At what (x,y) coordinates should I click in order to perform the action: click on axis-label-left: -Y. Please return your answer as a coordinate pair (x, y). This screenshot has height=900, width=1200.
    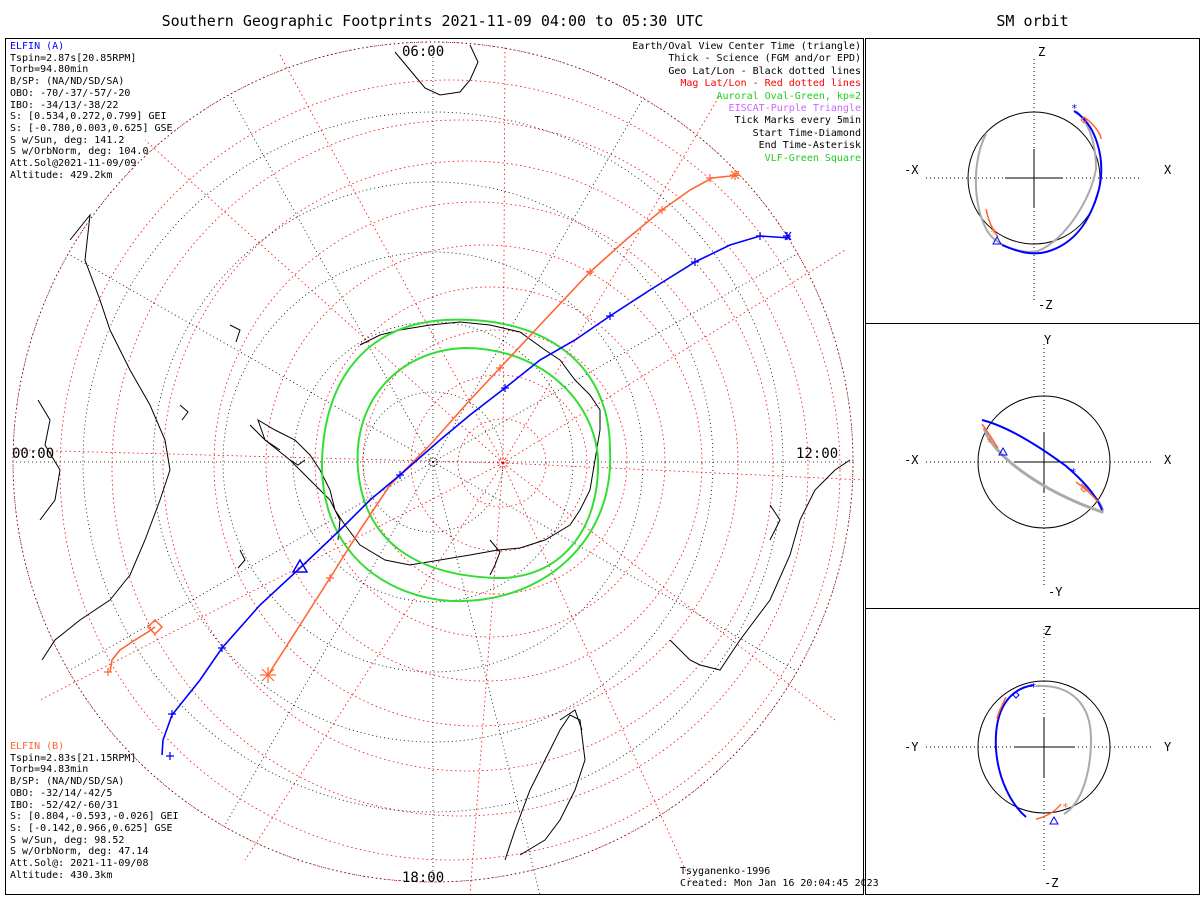
    Looking at the image, I should click on (911, 747).